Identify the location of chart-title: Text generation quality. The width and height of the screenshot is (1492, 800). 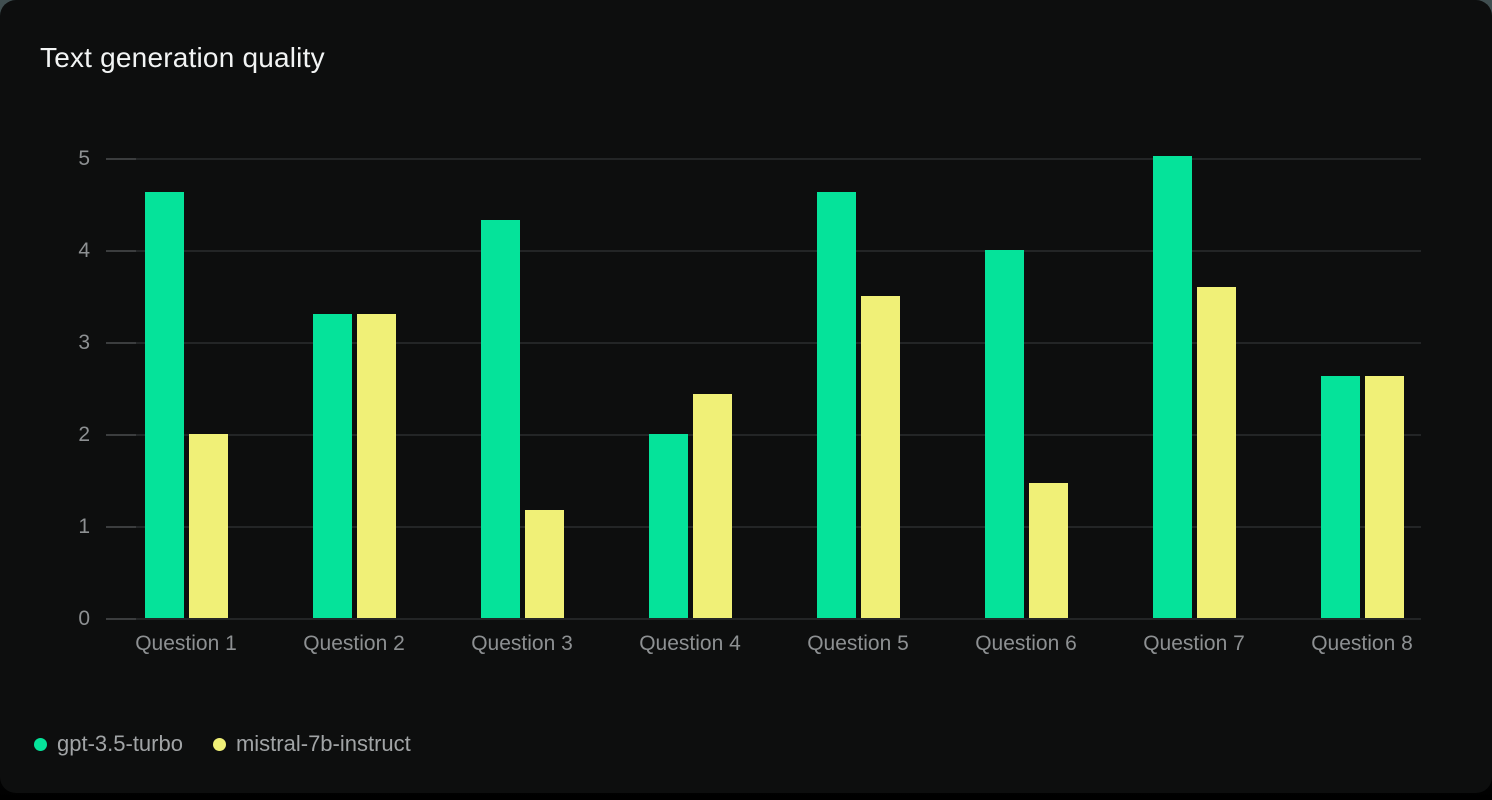
(182, 57).